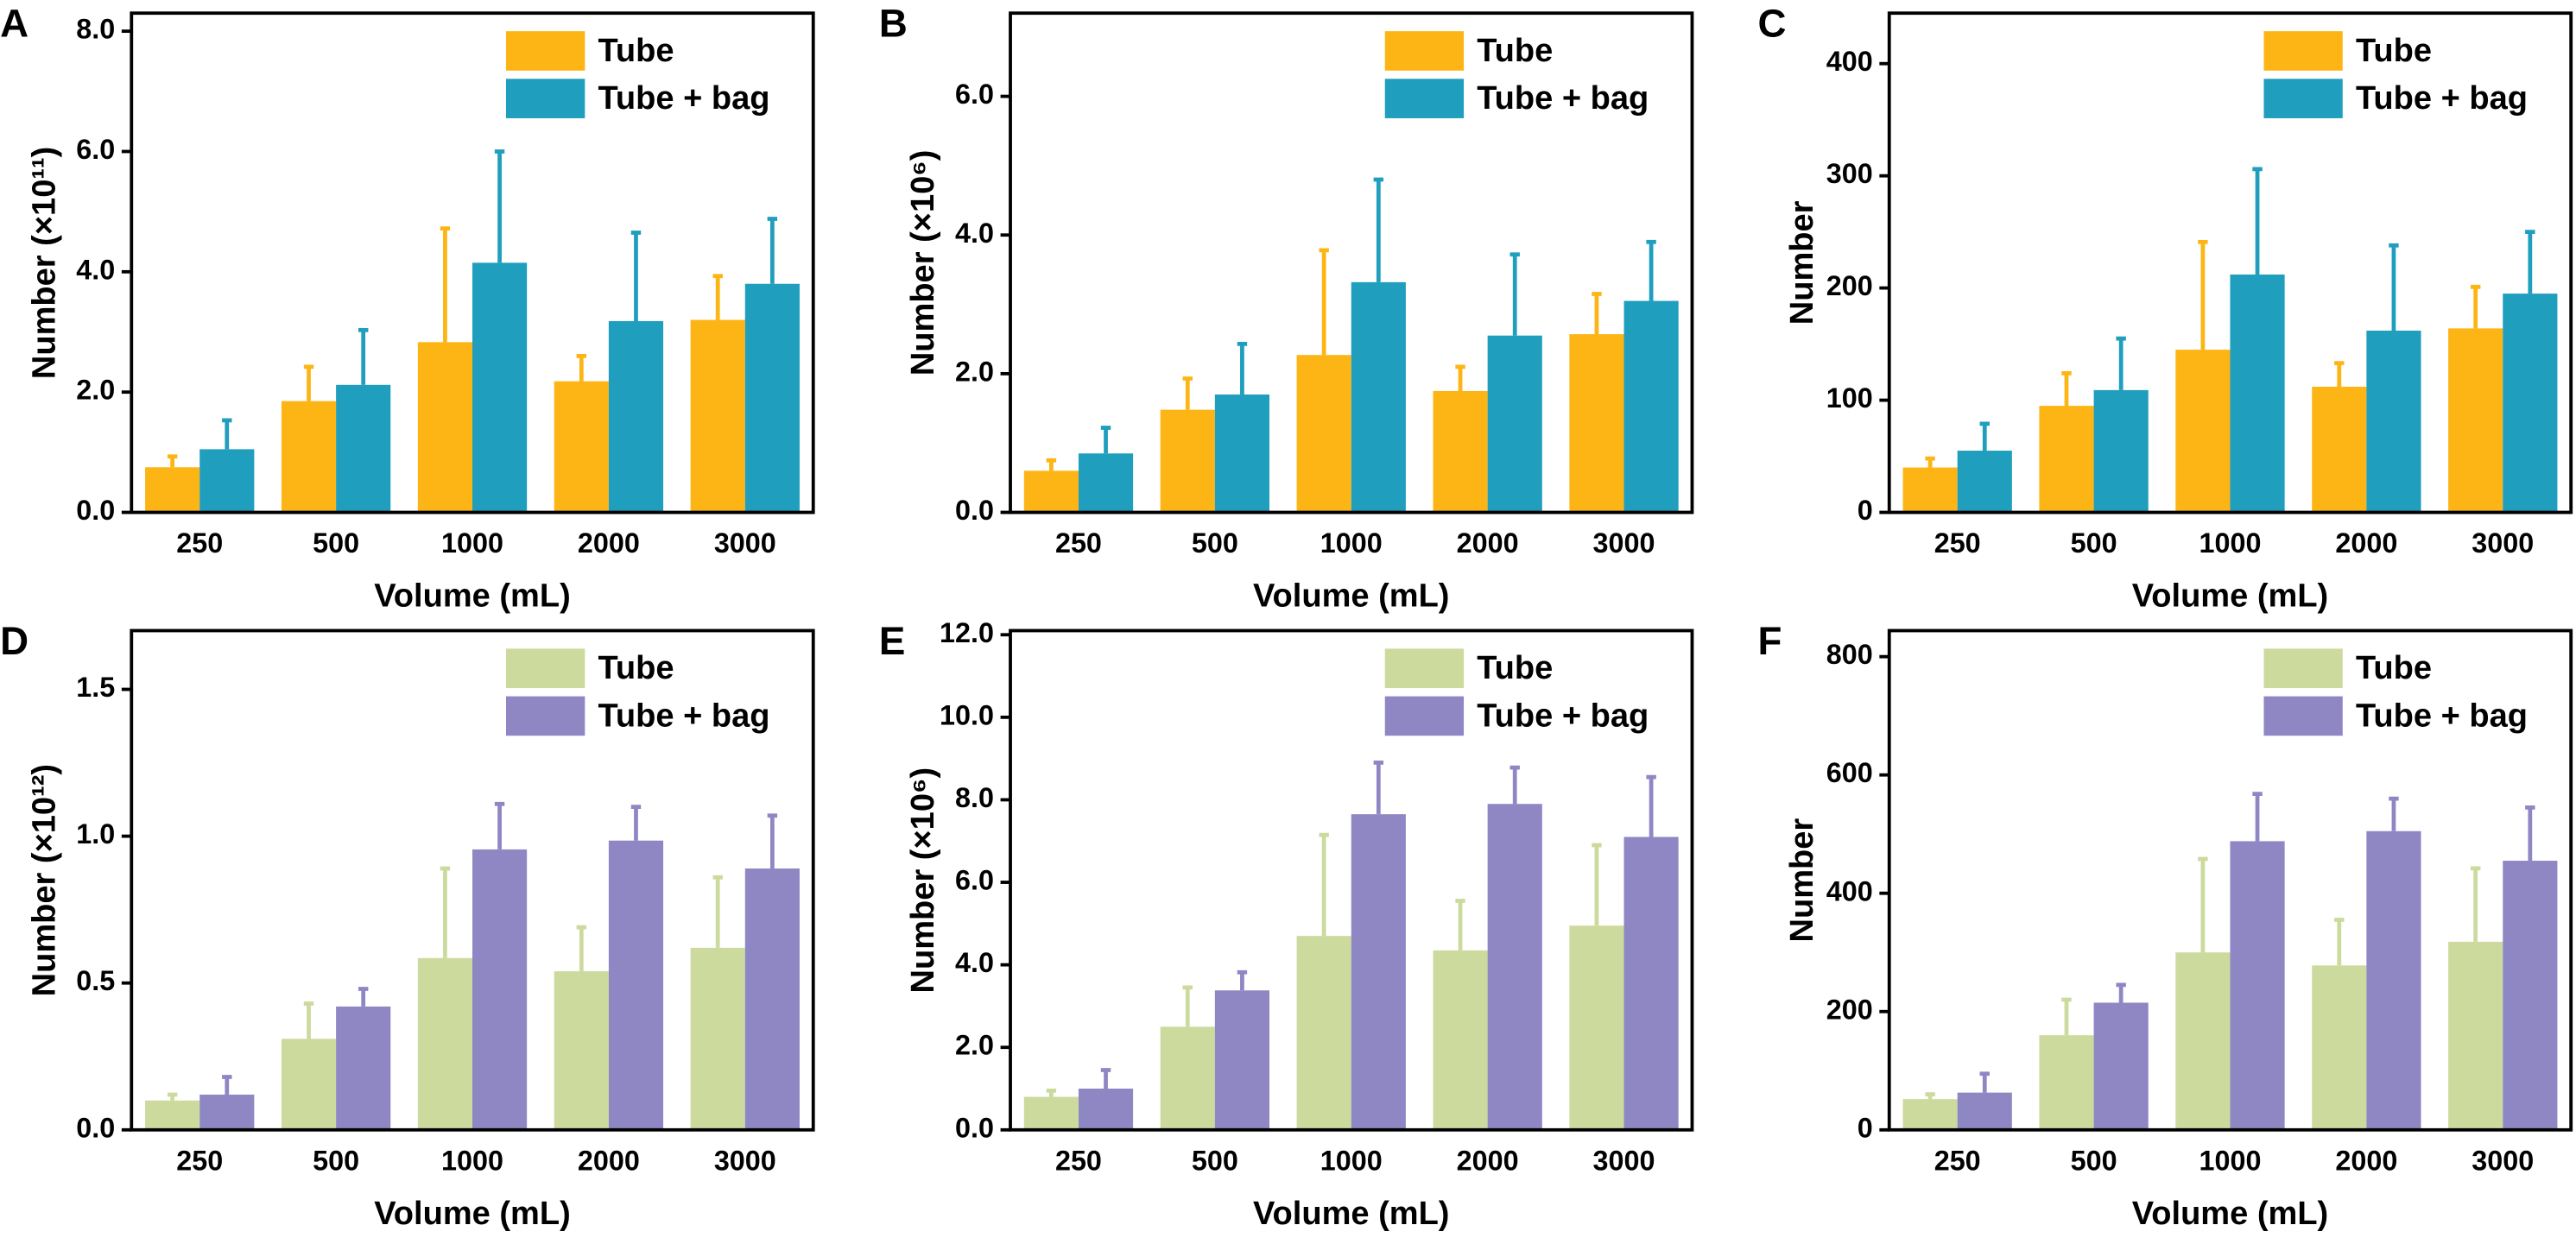  What do you see at coordinates (14, 23) in the screenshot?
I see `panel-label: A` at bounding box center [14, 23].